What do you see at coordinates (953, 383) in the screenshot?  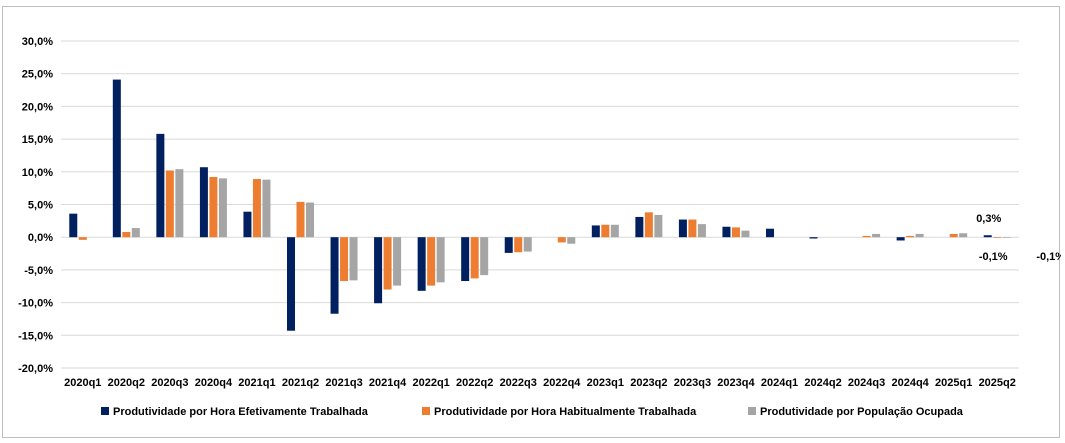 I see `x-tick-label: 2025q1` at bounding box center [953, 383].